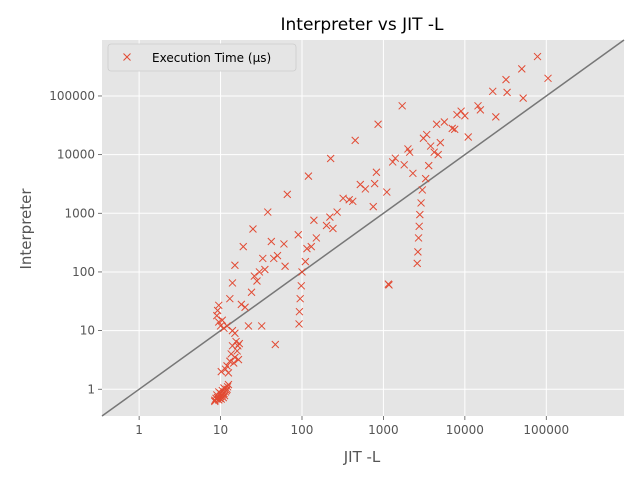  What do you see at coordinates (75, 242) in the screenshot?
I see `y-axis-ticks: 1 10 100 1000 10000 100000` at bounding box center [75, 242].